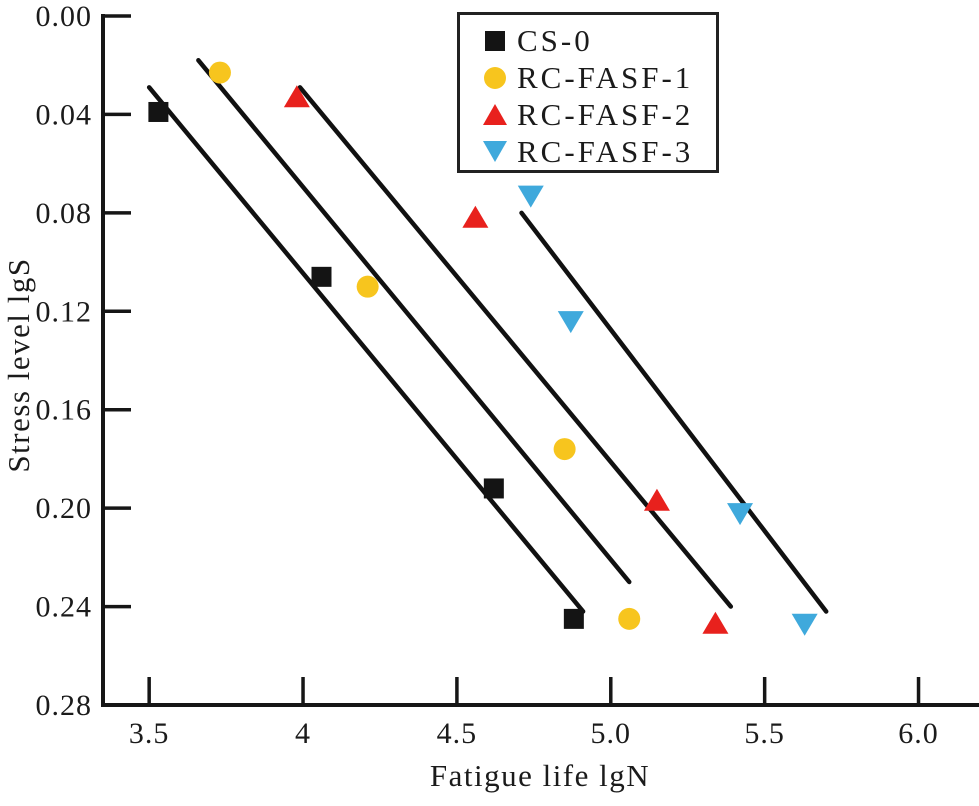 This screenshot has width=979, height=806. What do you see at coordinates (495, 77) in the screenshot?
I see `circle-marker-icon` at bounding box center [495, 77].